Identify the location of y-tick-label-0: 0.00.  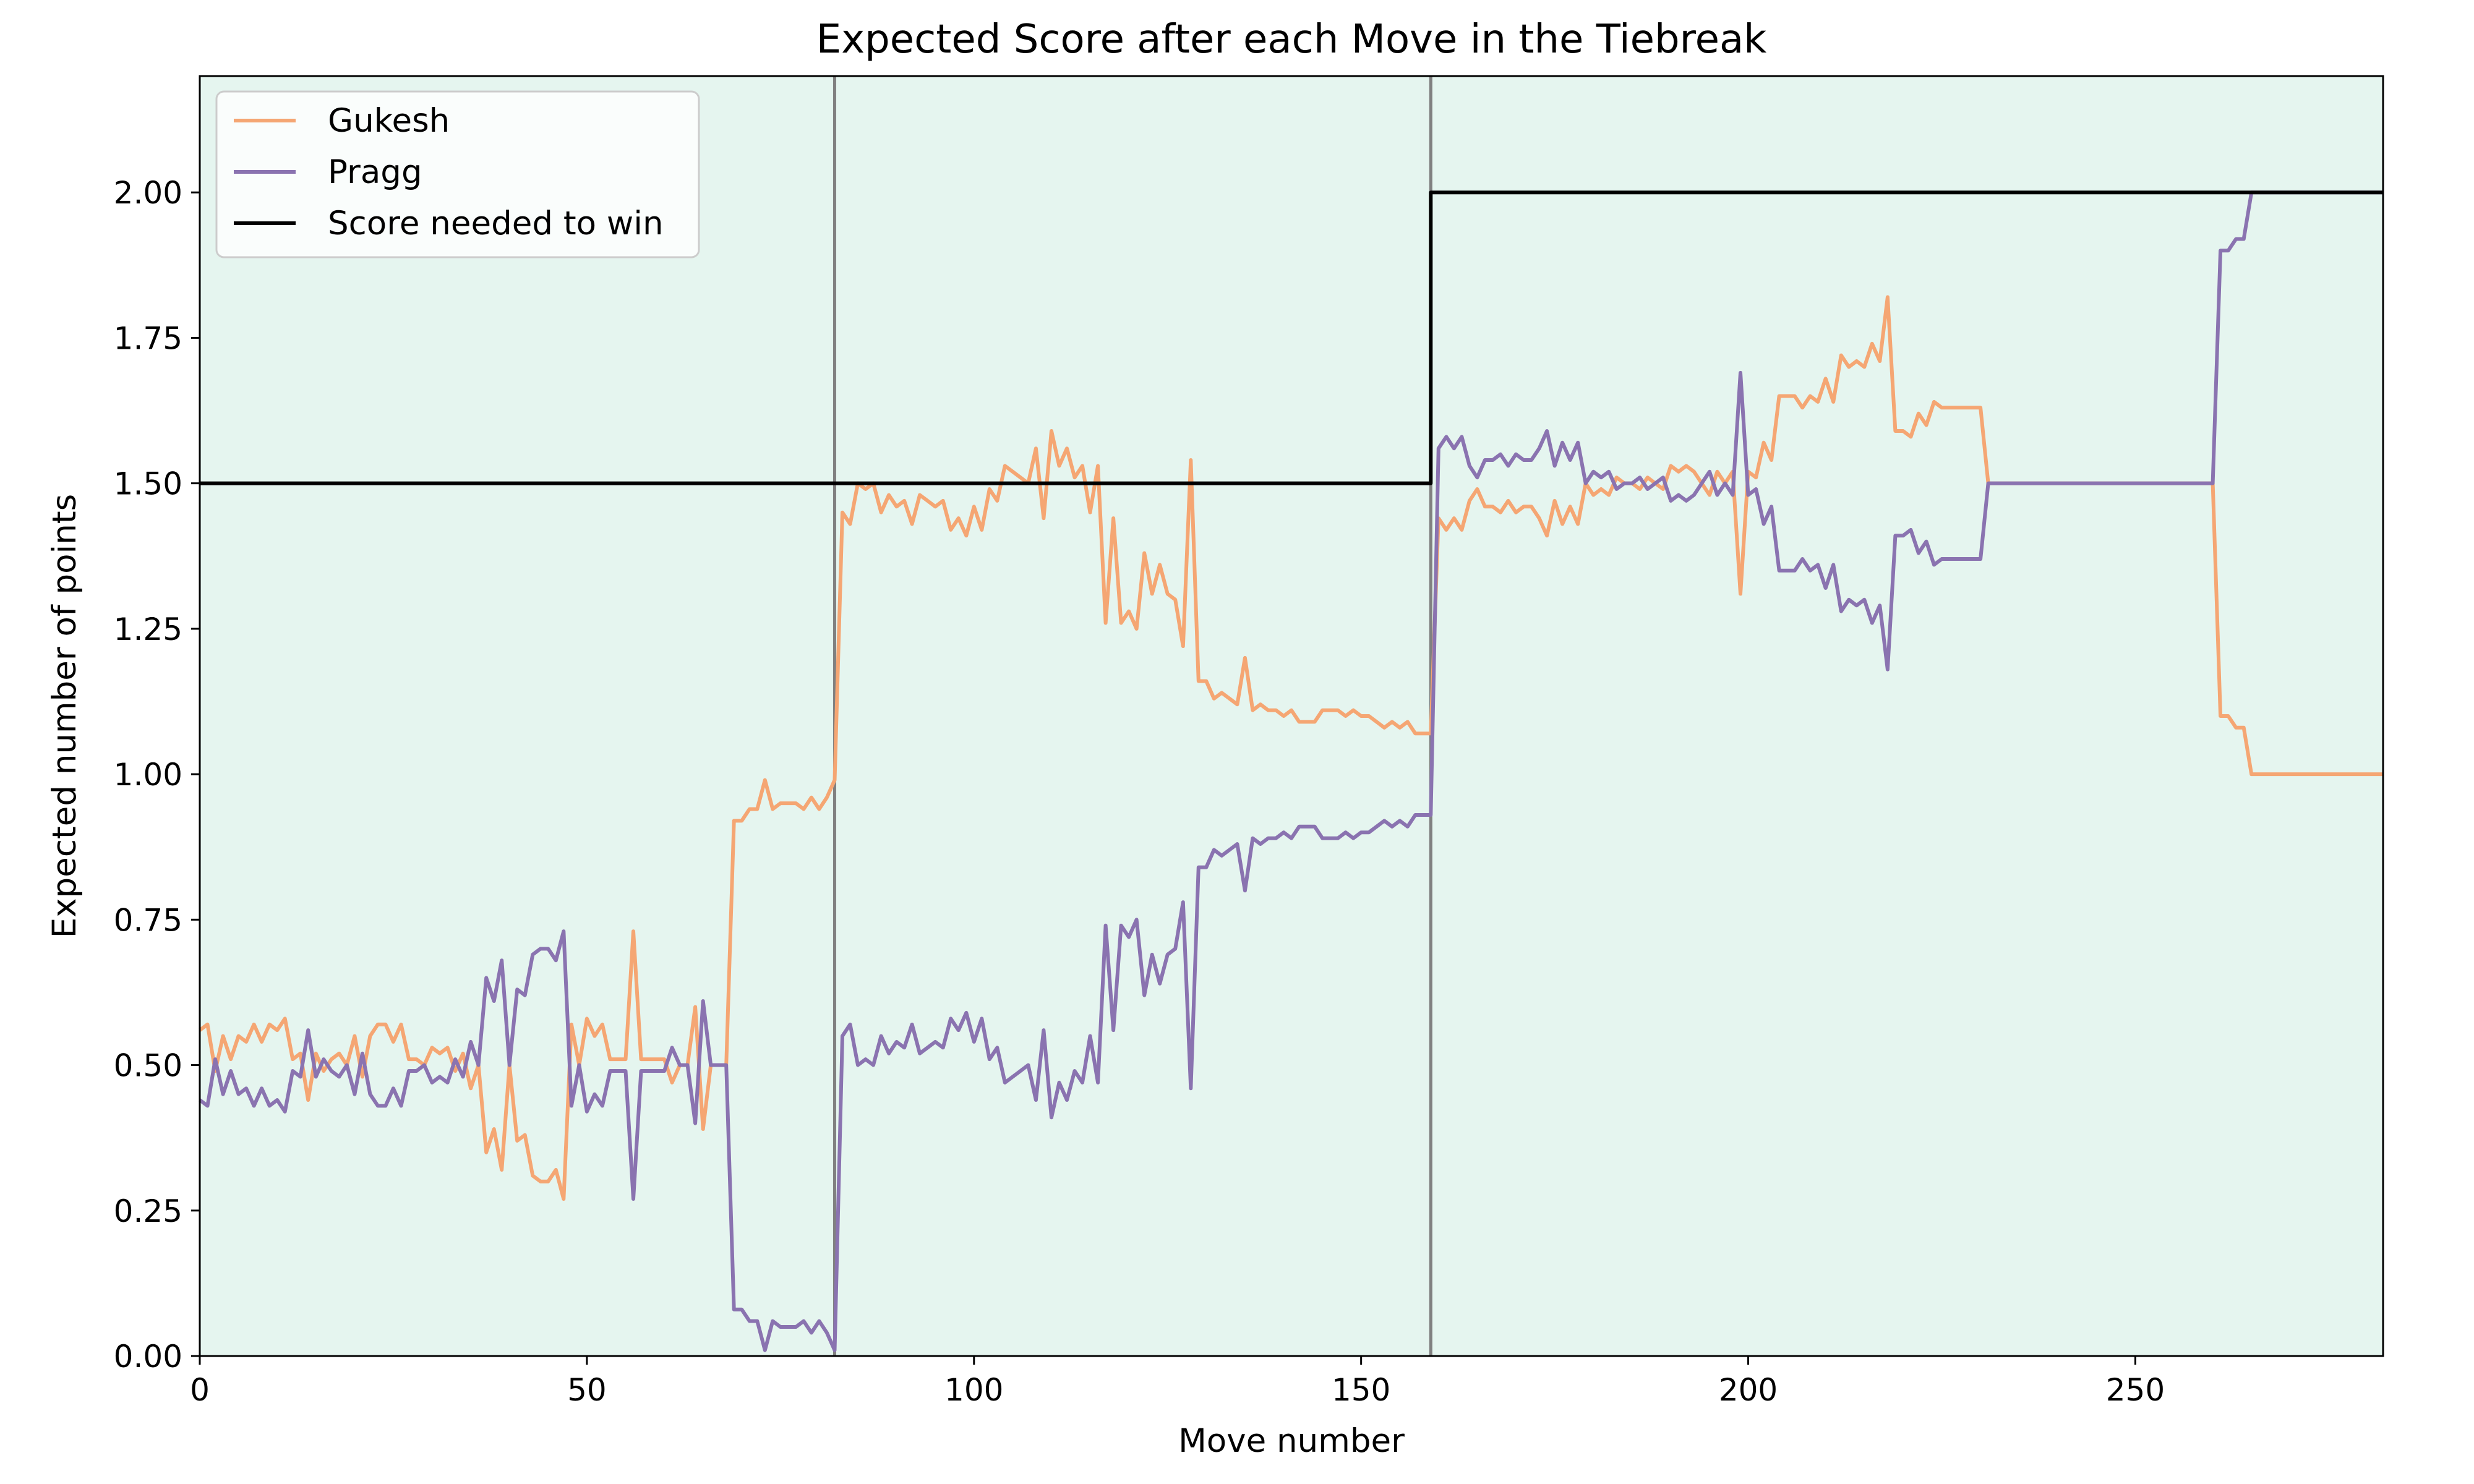
(148, 1357).